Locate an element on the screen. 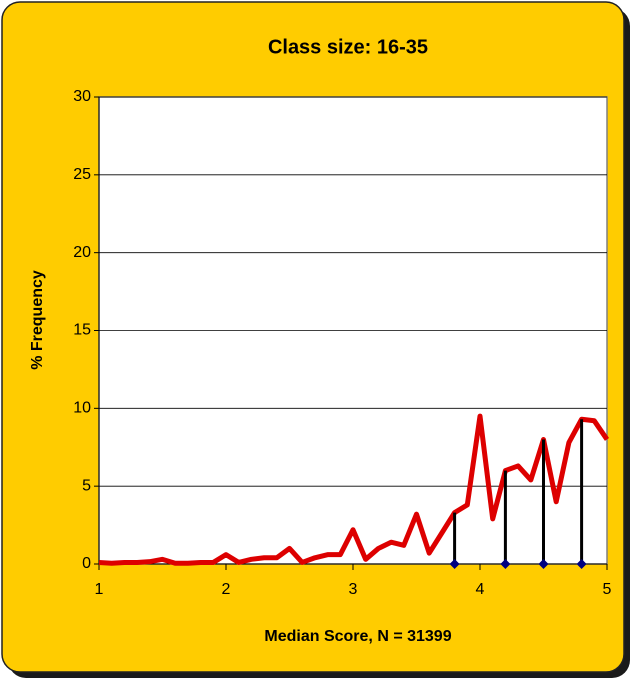  x-tick-label: 1 is located at coordinates (99, 589).